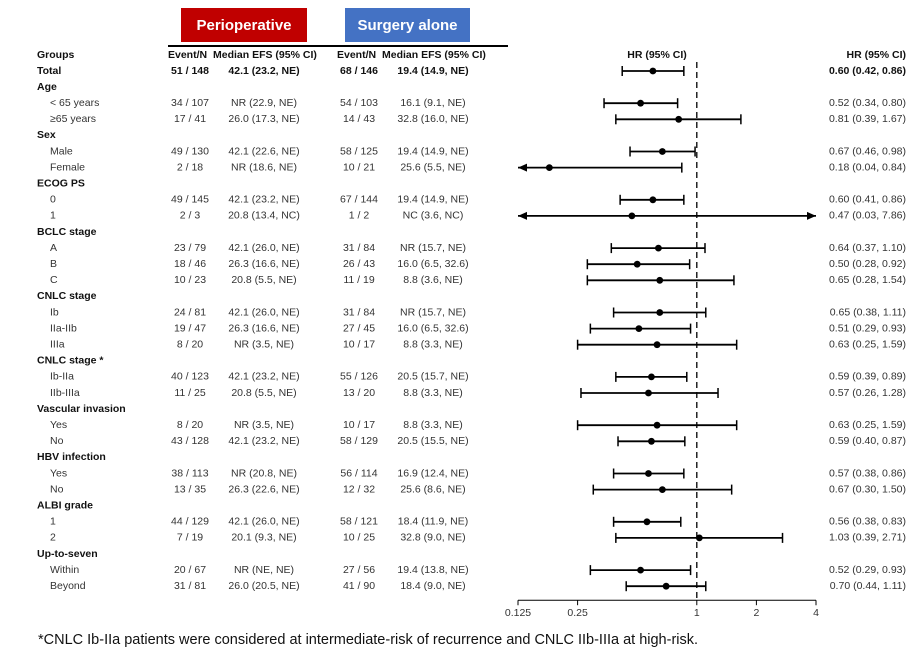 This screenshot has height=660, width=924. Describe the element at coordinates (867, 538) in the screenshot. I see `hr-label: 1.03 (0.39, 2.71)` at that location.